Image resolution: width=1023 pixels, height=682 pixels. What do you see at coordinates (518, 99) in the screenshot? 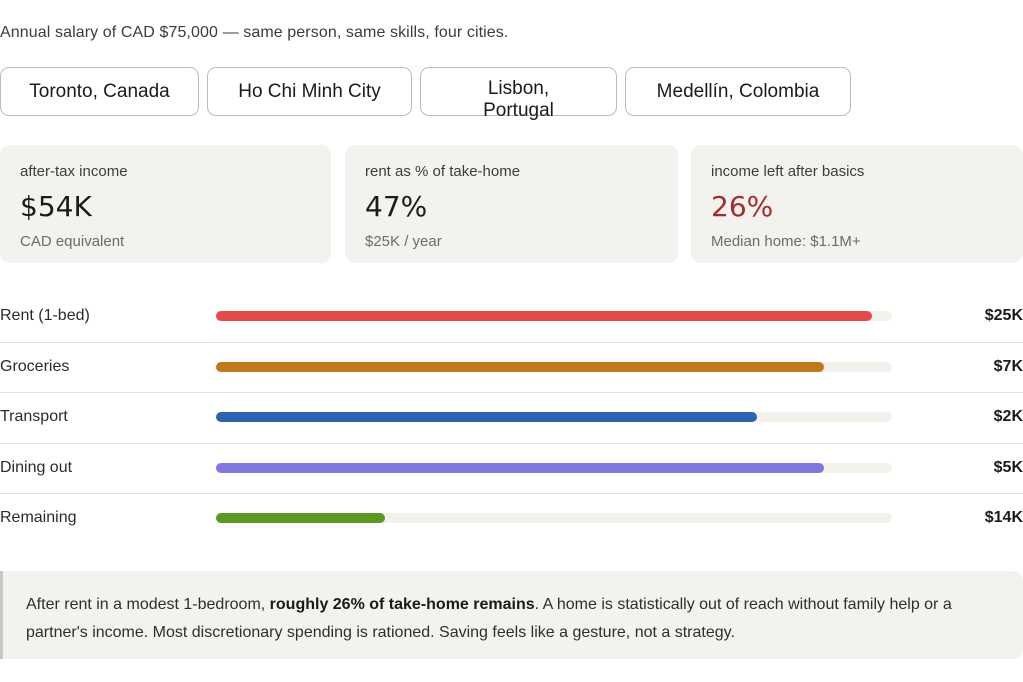
I see `city-tab-lisbon-label: Lisbon, Portugal` at bounding box center [518, 99].